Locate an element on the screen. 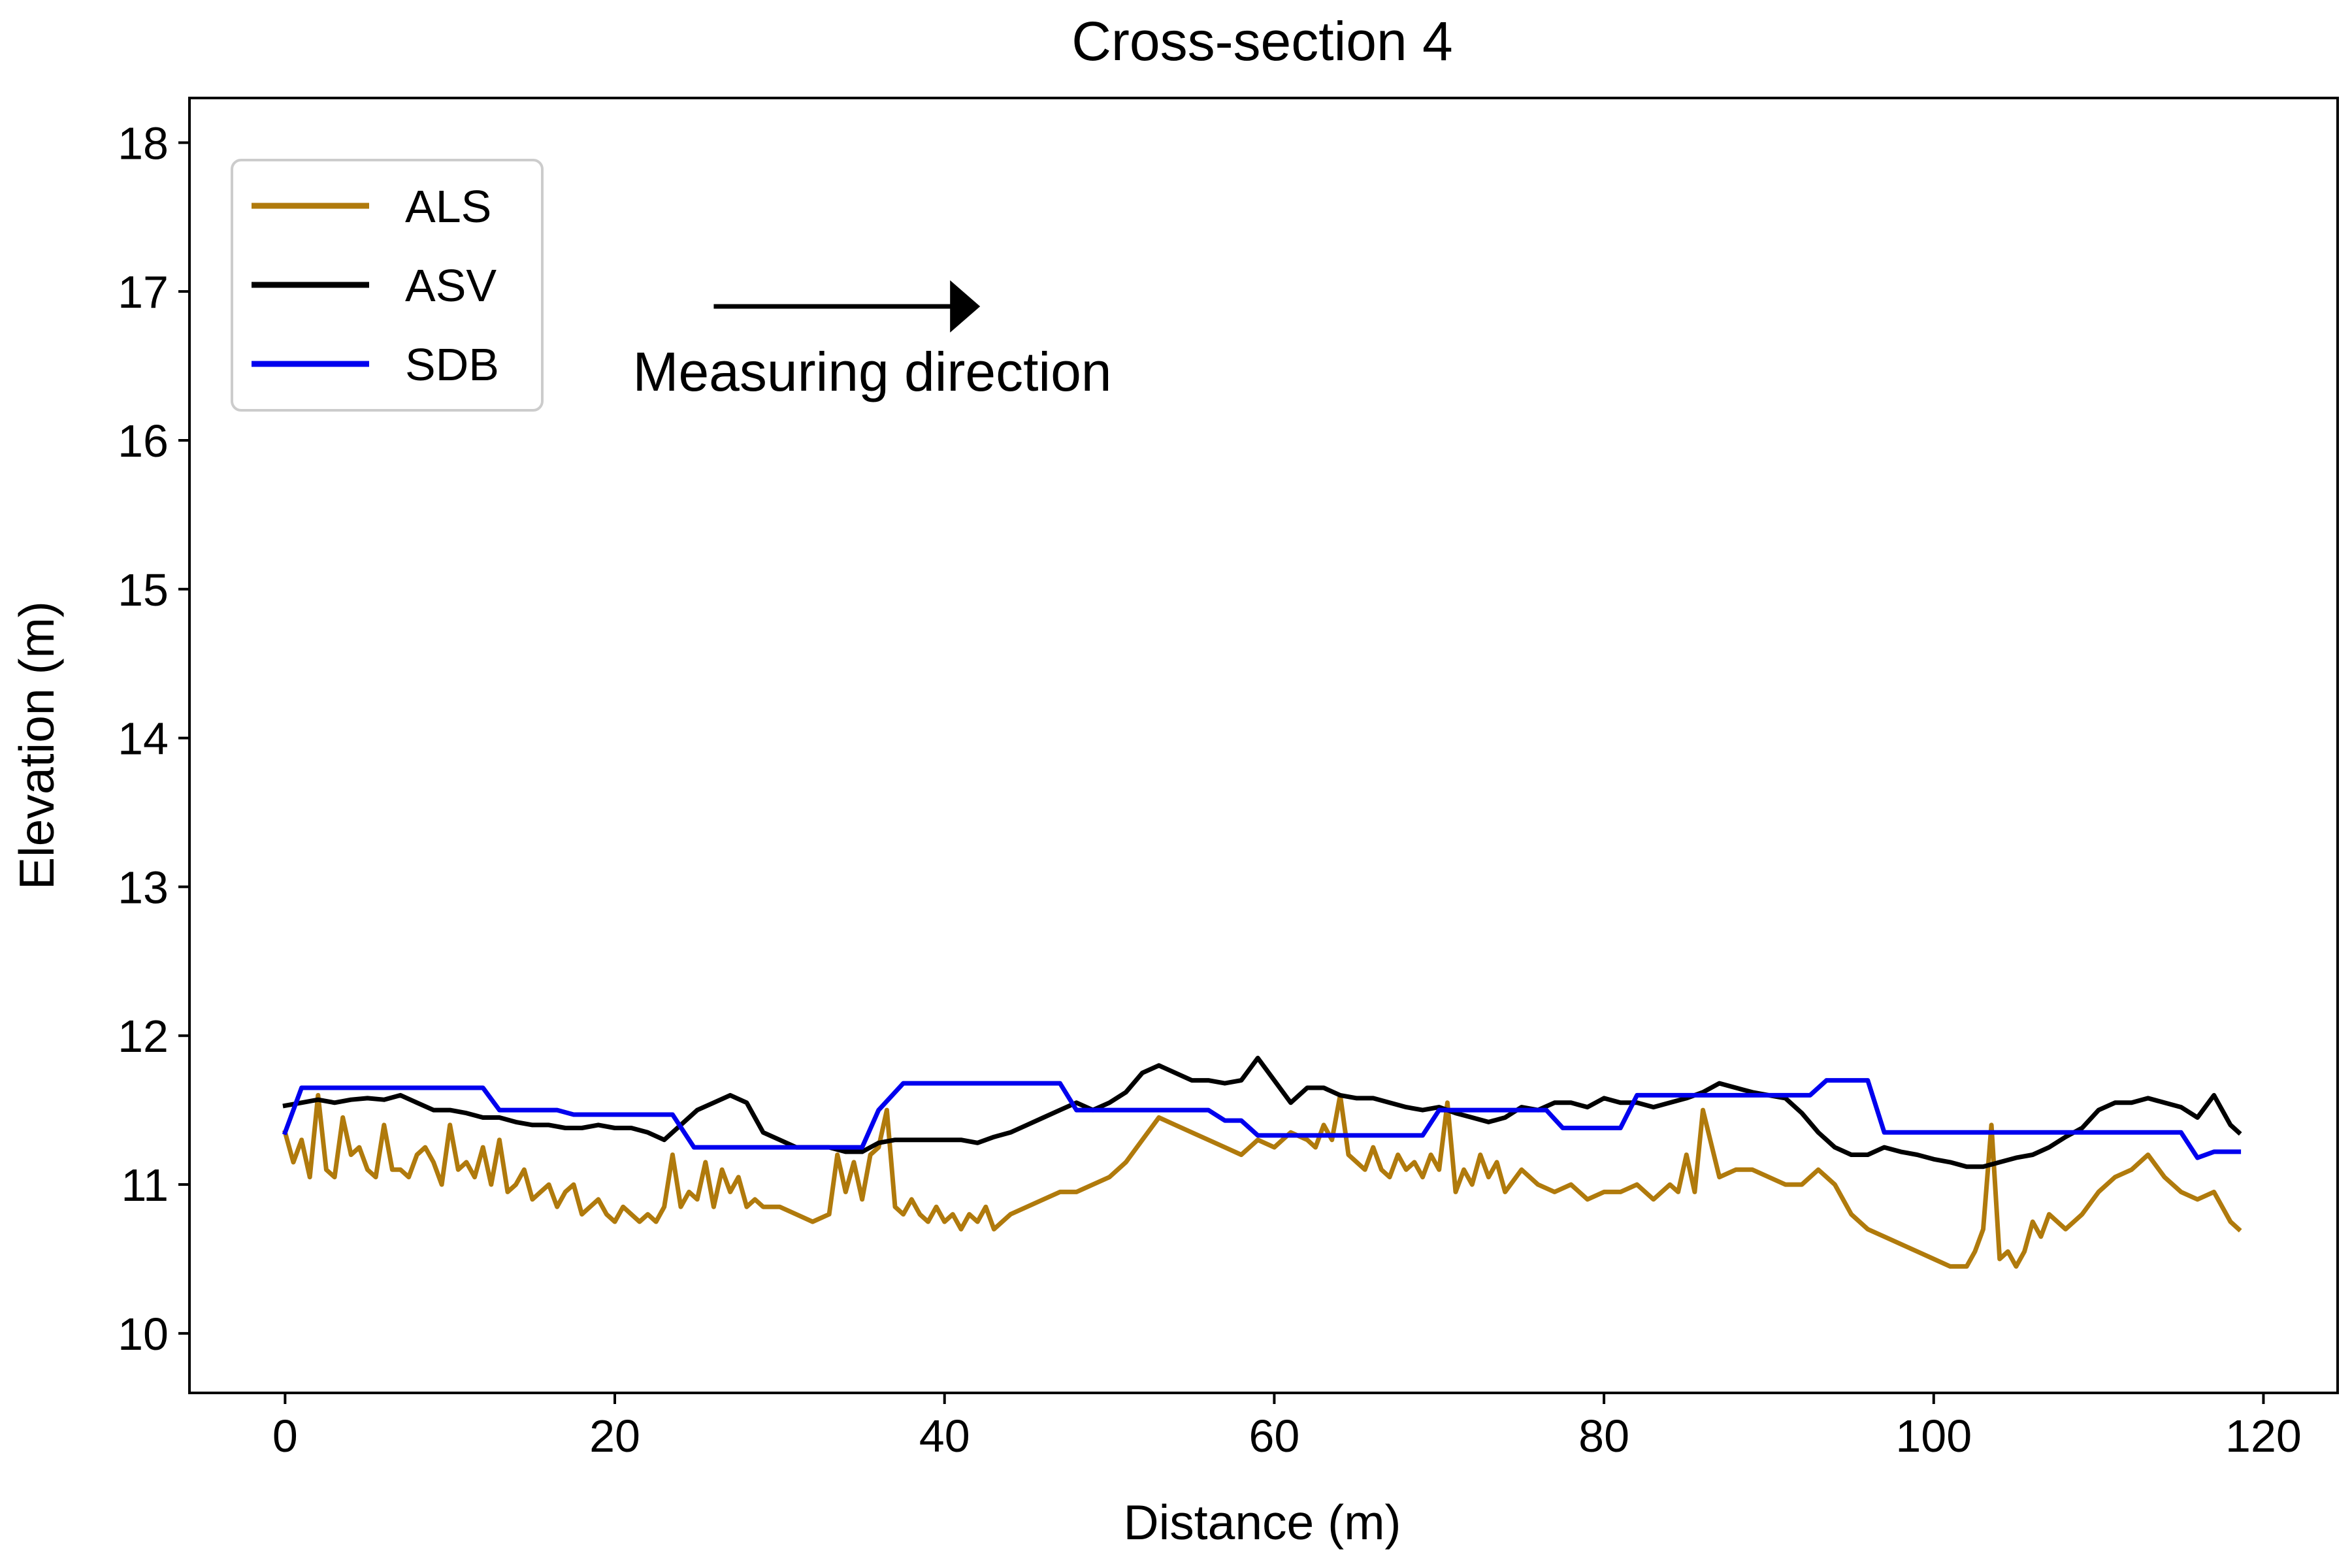 Image resolution: width=2352 pixels, height=1568 pixels. x-tick-label: 60 is located at coordinates (1274, 1436).